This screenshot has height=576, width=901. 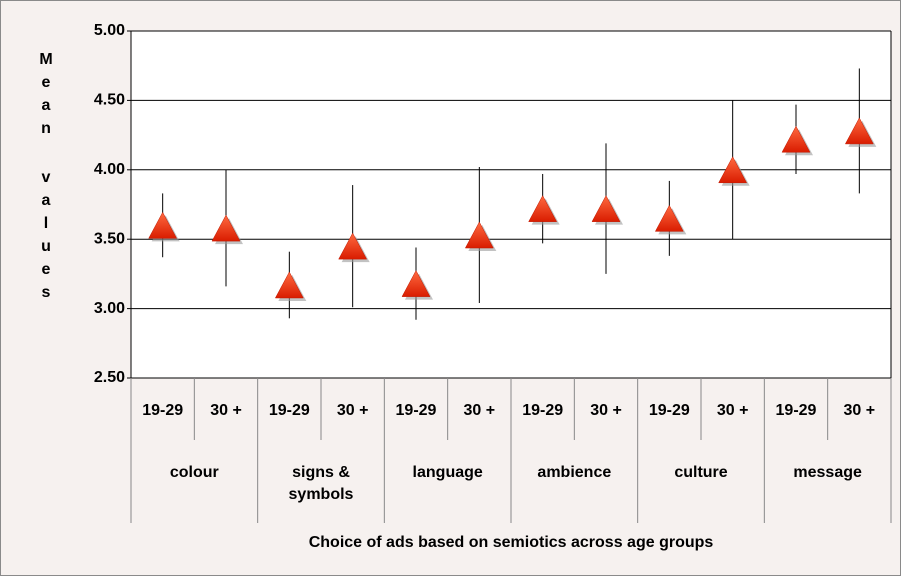 I want to click on group-label: language, so click(x=448, y=472).